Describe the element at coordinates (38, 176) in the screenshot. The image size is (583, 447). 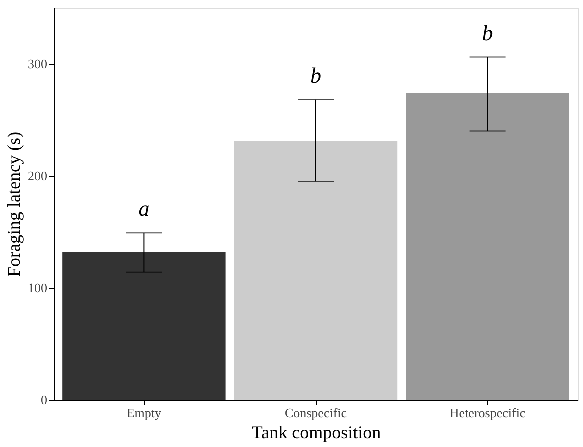
I see `y-tick-label: 200` at that location.